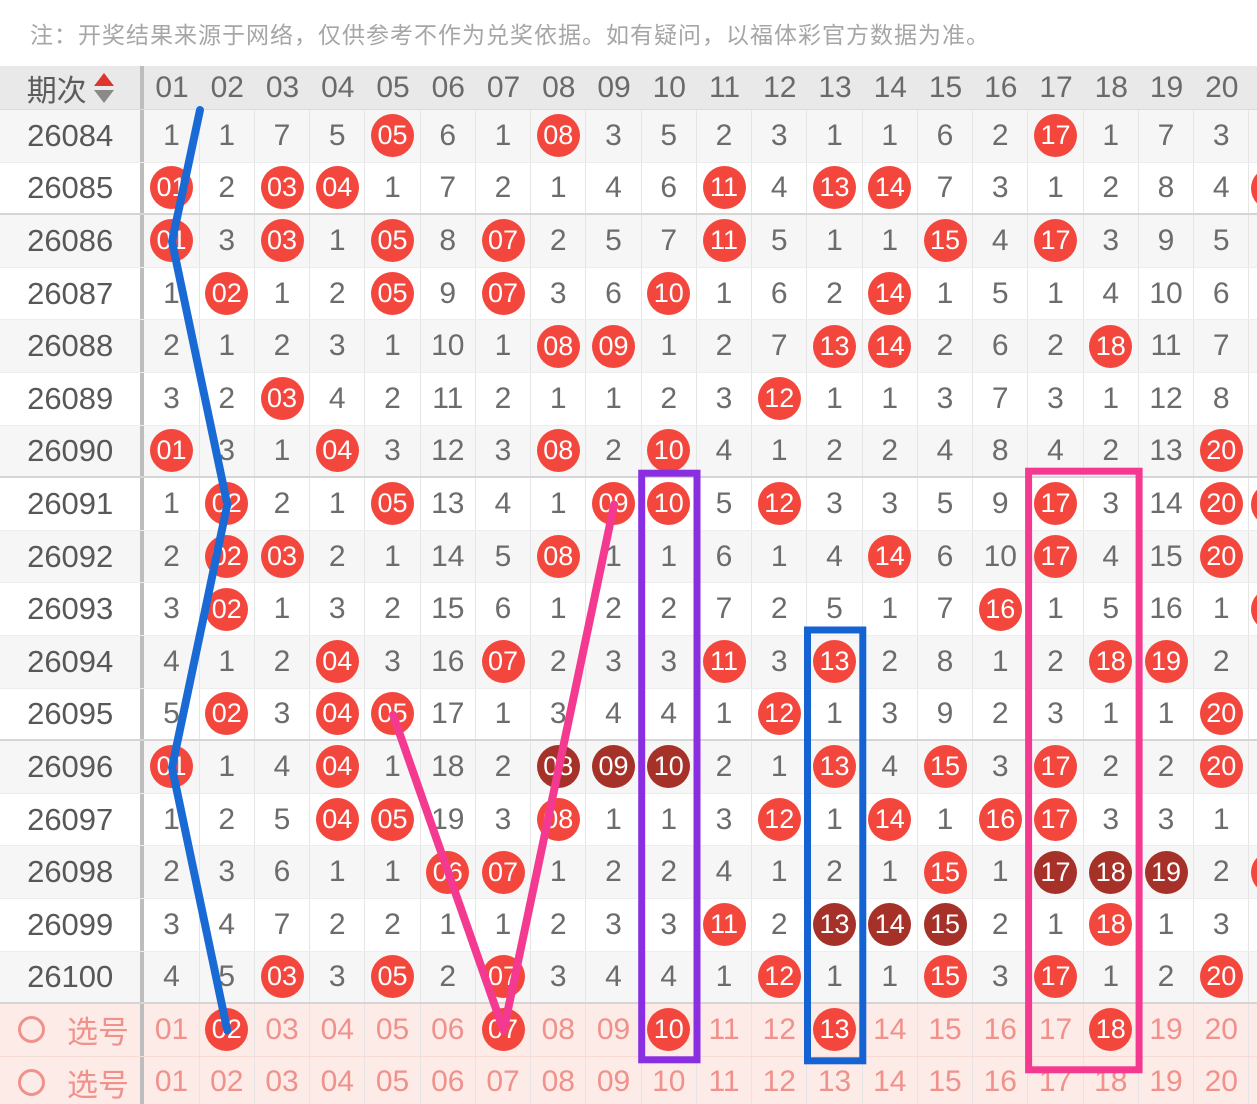 Image resolution: width=1257 pixels, height=1104 pixels. What do you see at coordinates (448, 346) in the screenshot?
I see `cell-26088-06: 10` at bounding box center [448, 346].